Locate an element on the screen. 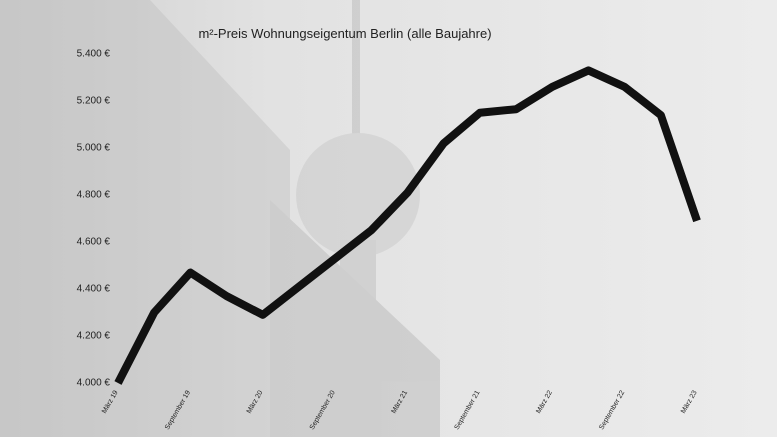  y-tick-label: 5.200 € is located at coordinates (94, 101).